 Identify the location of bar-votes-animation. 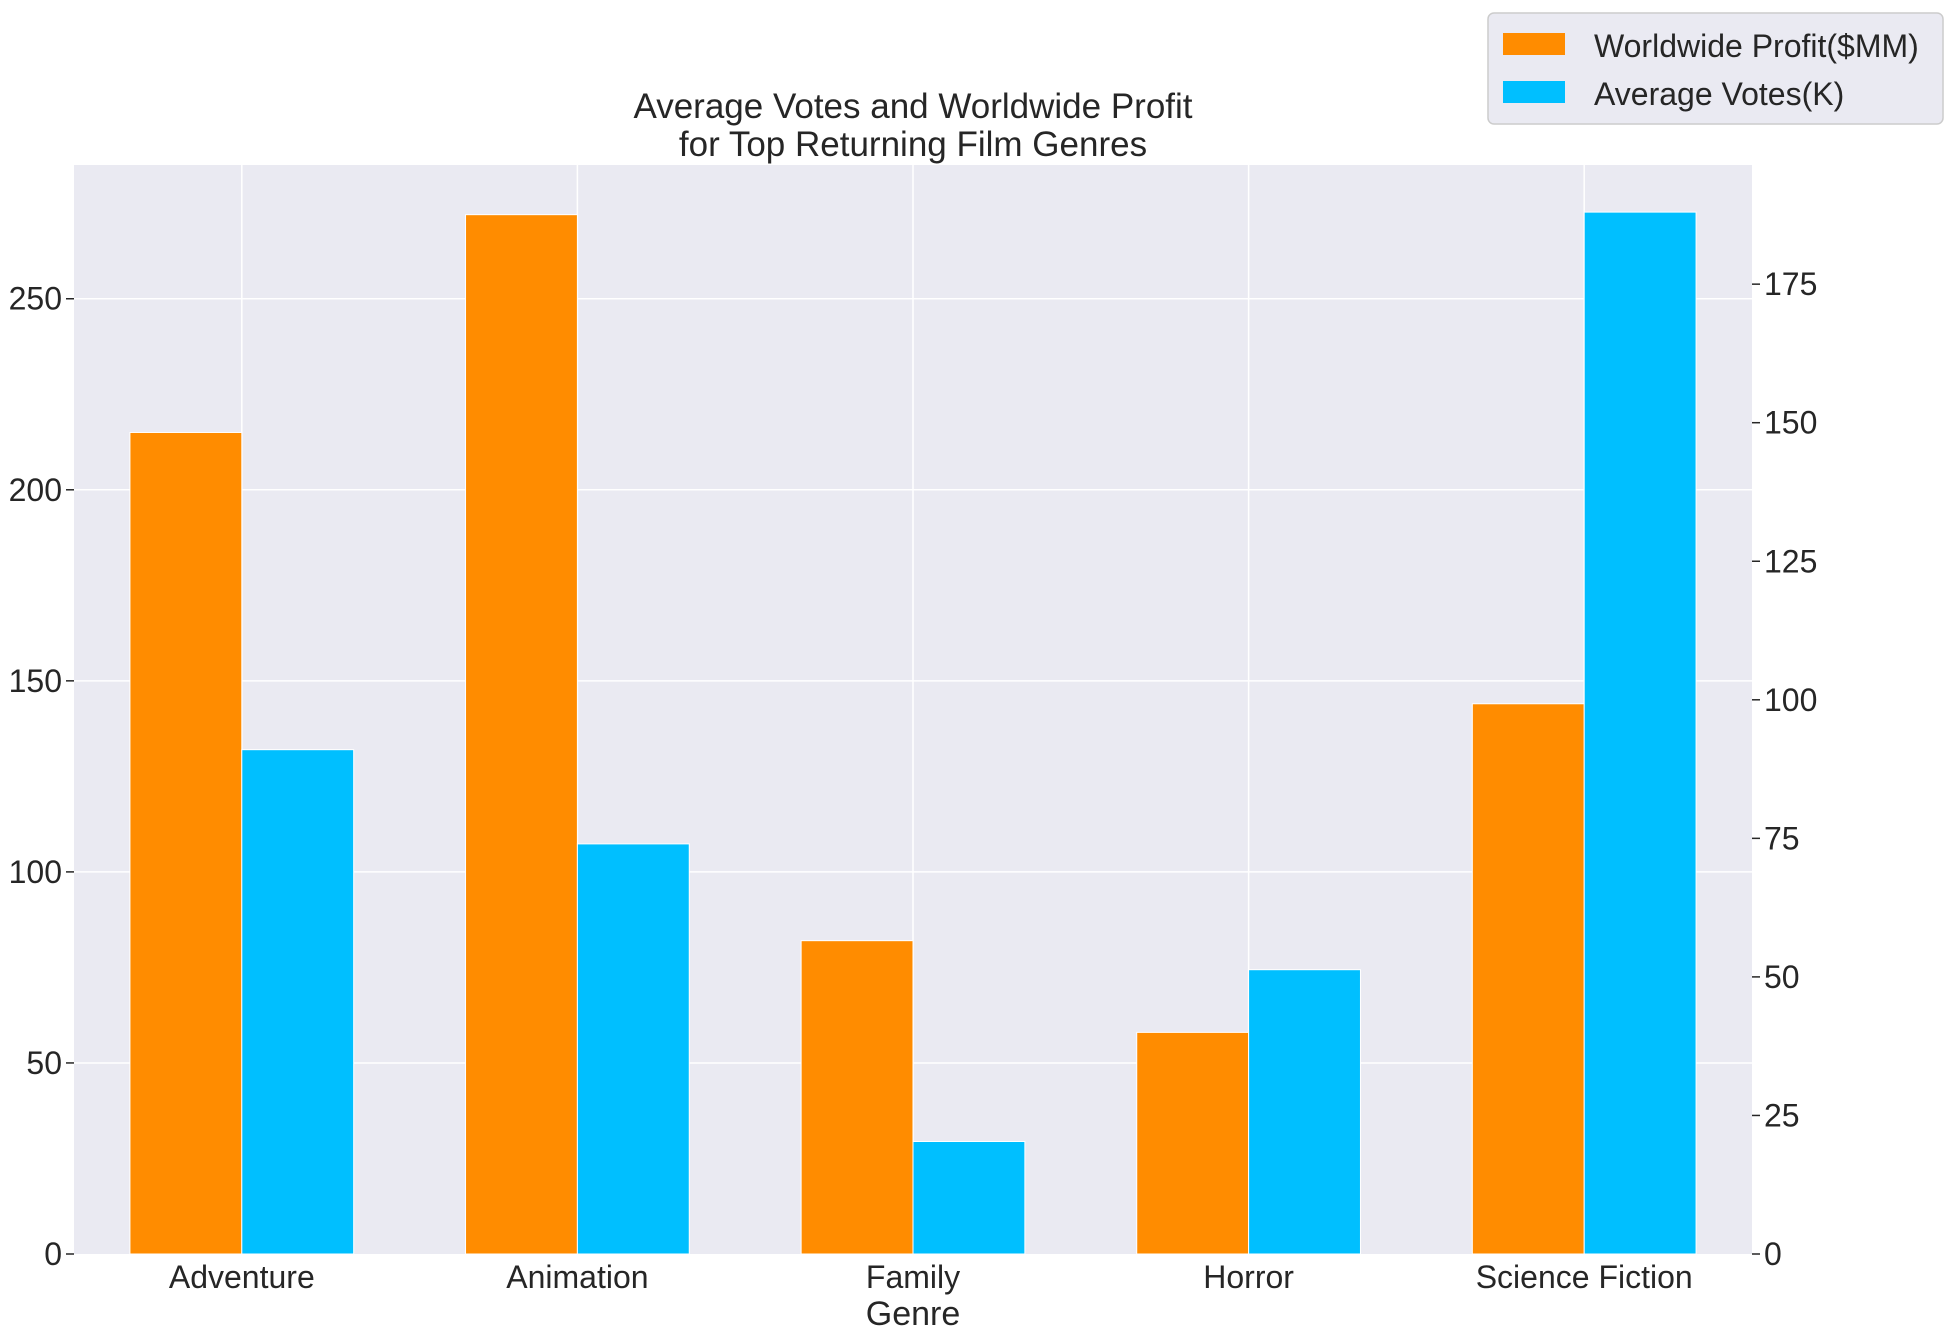
(633, 1049).